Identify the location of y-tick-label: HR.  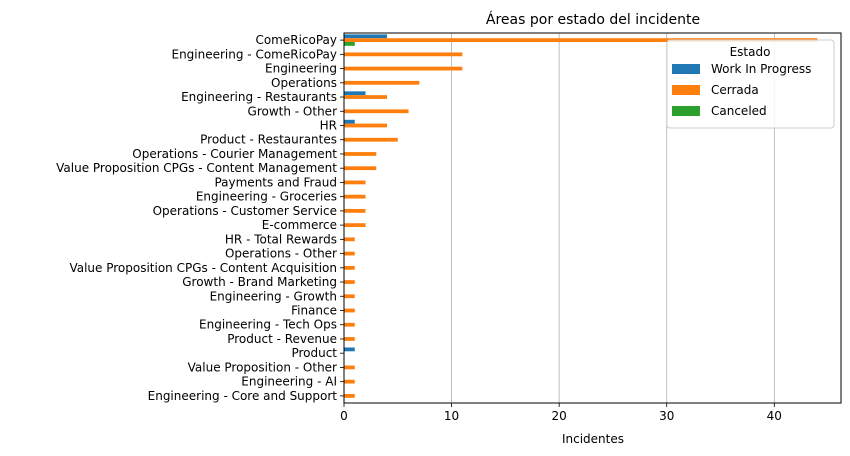
(328, 126).